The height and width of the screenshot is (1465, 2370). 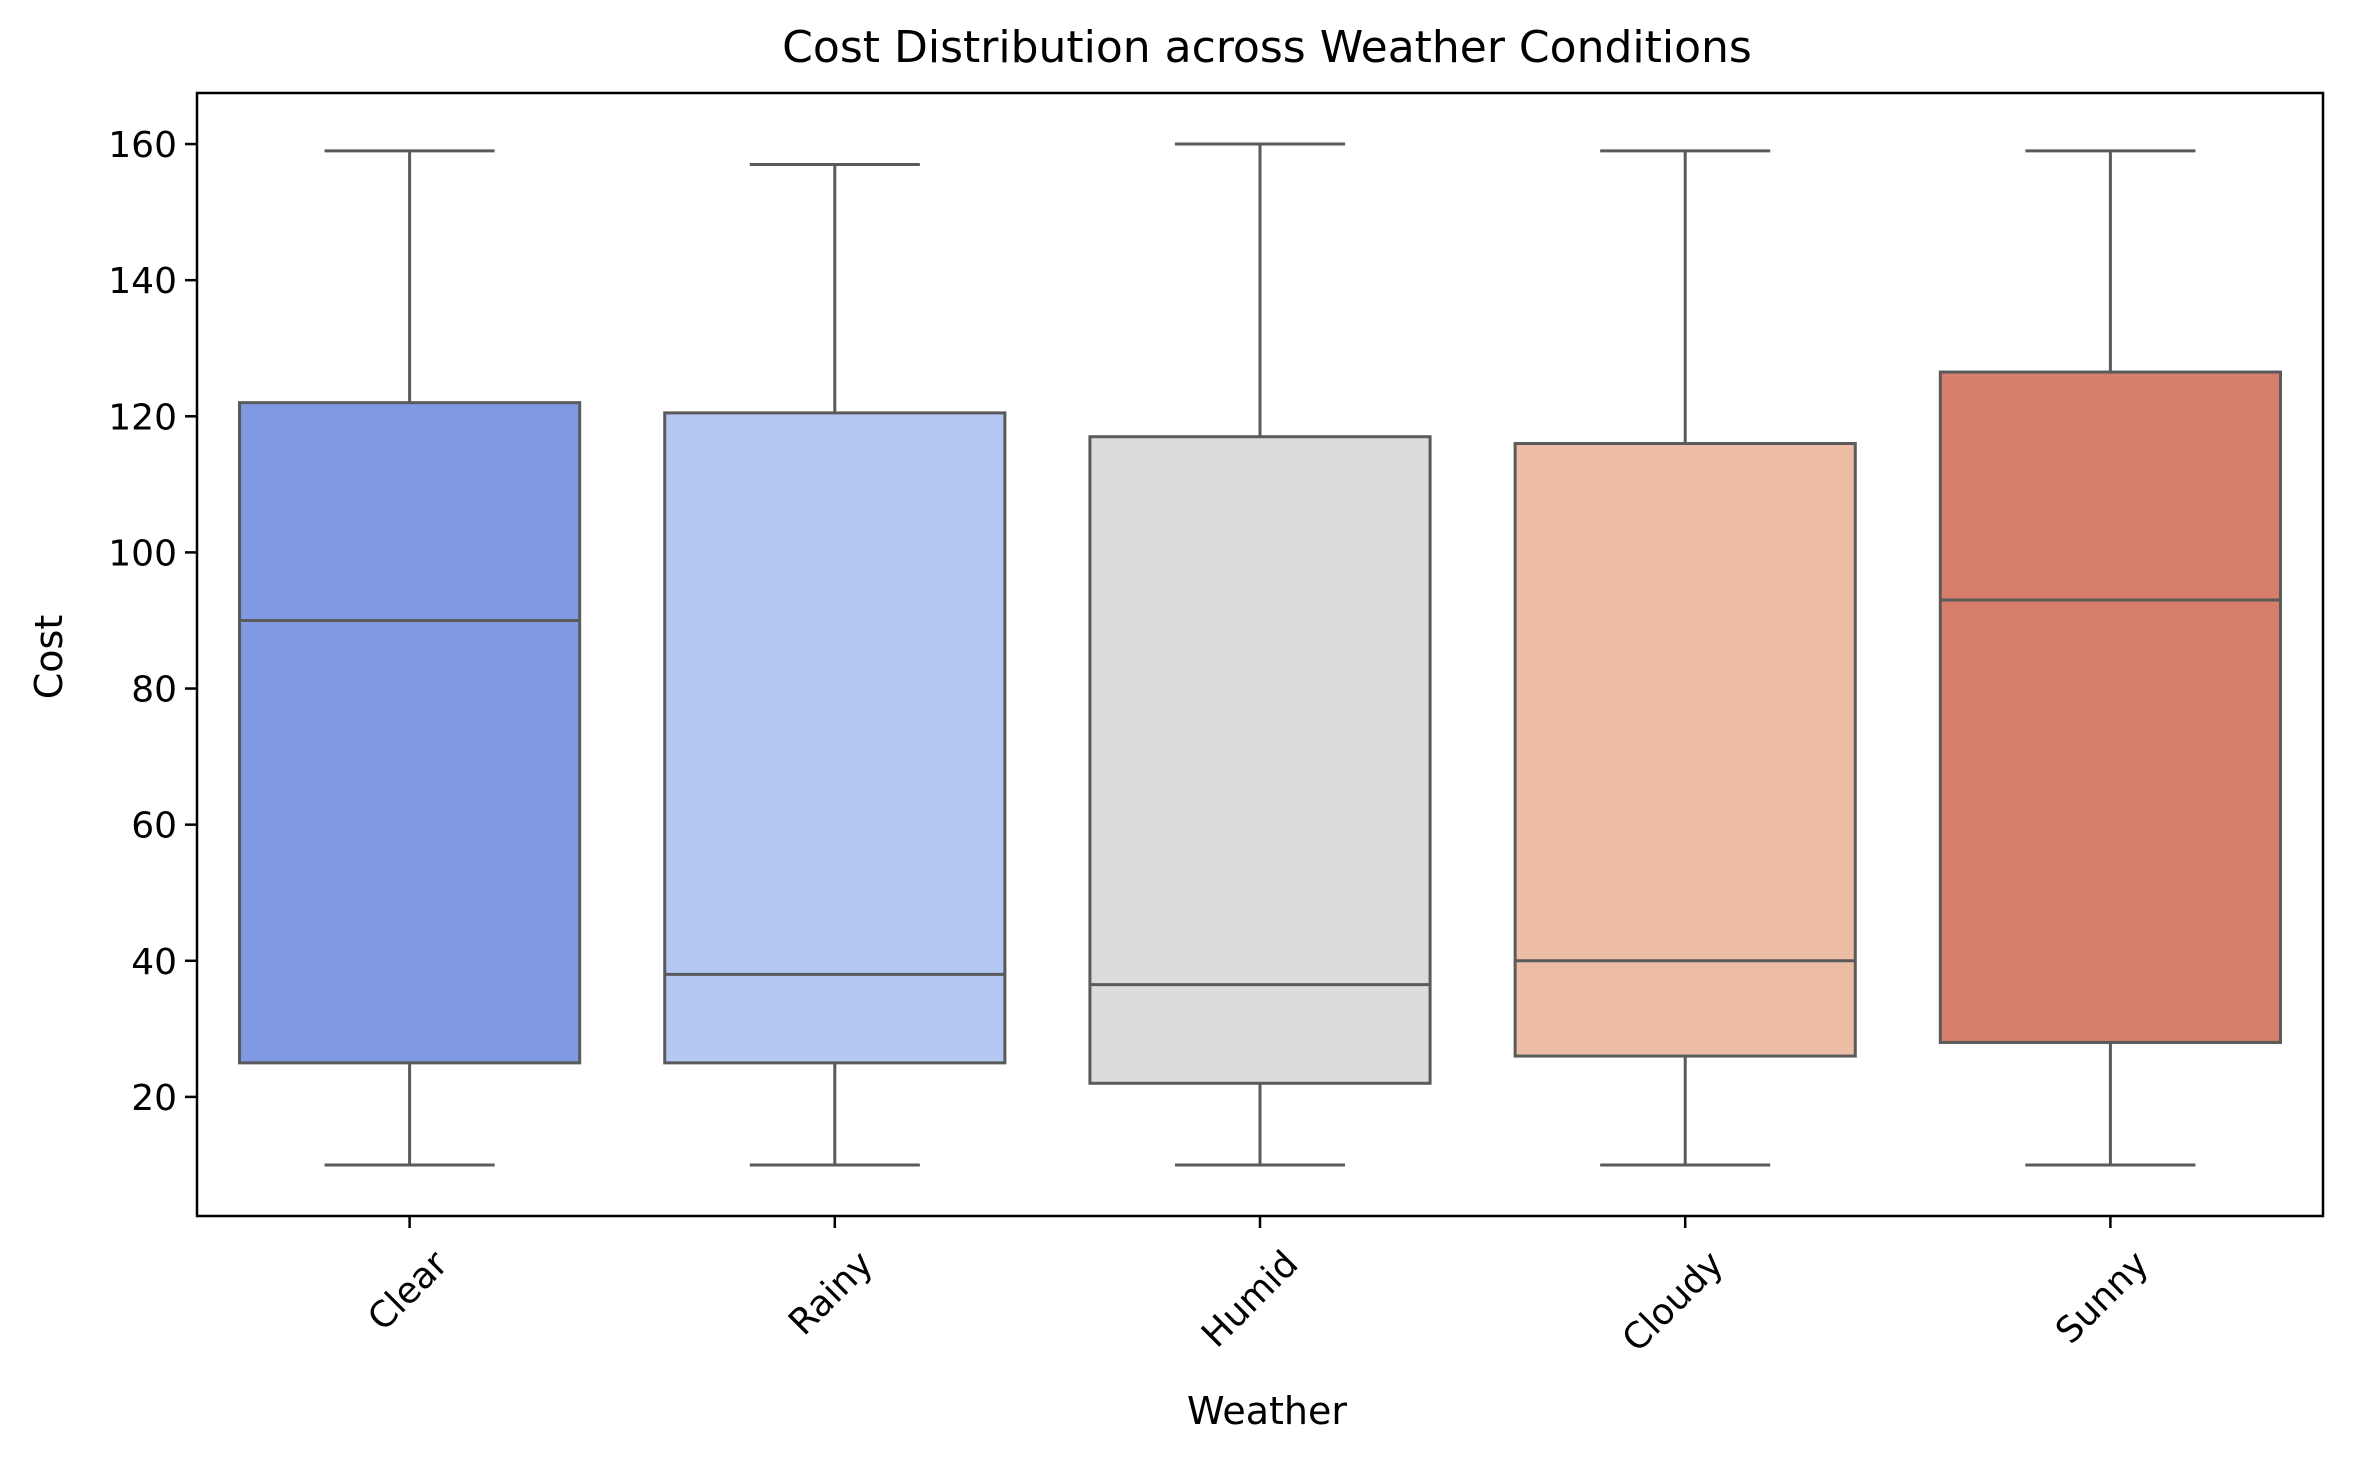 What do you see at coordinates (1685, 750) in the screenshot?
I see `iqr-box-cloudy` at bounding box center [1685, 750].